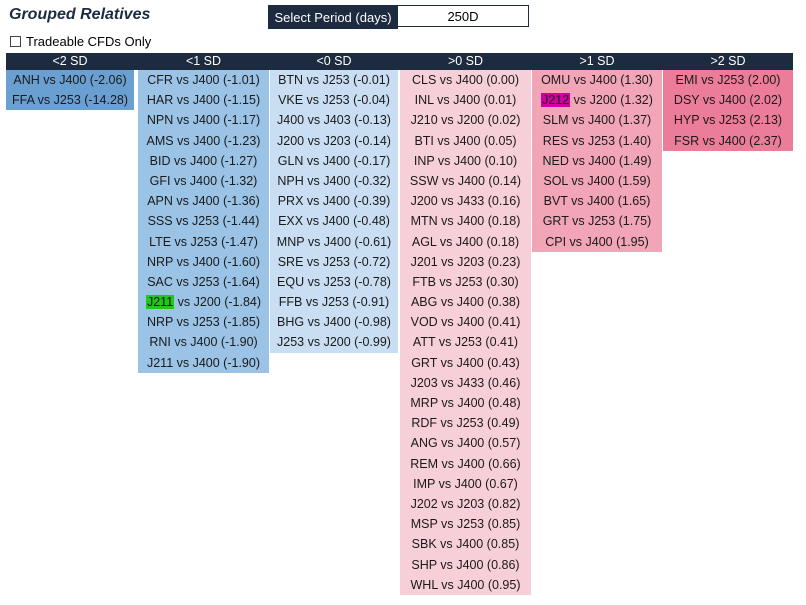 The width and height of the screenshot is (806, 605). Describe the element at coordinates (465, 261) in the screenshot. I see `relative-cell: J201 vs J203 (0.23)` at that location.